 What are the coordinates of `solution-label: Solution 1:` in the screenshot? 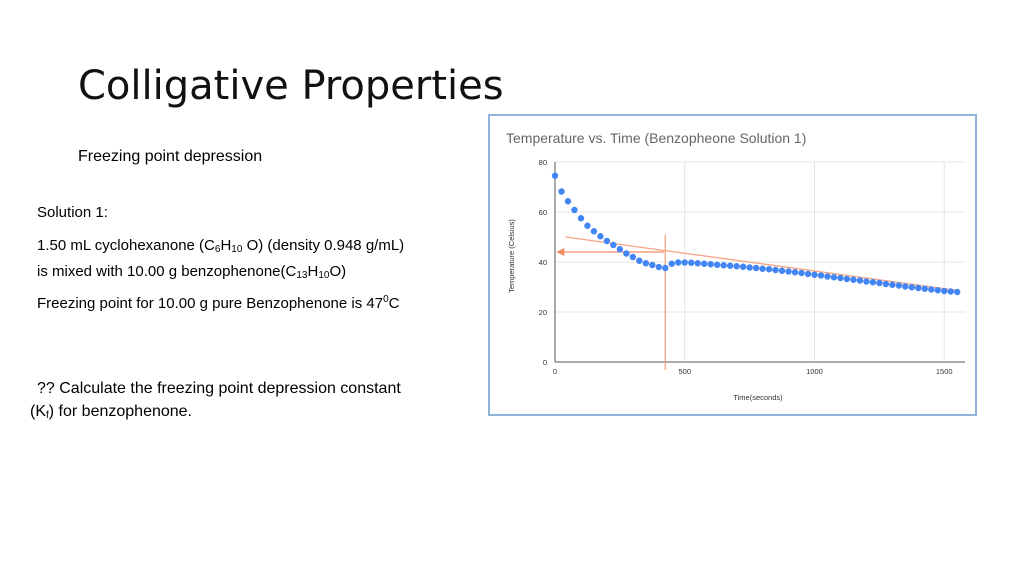 It's located at (72, 212).